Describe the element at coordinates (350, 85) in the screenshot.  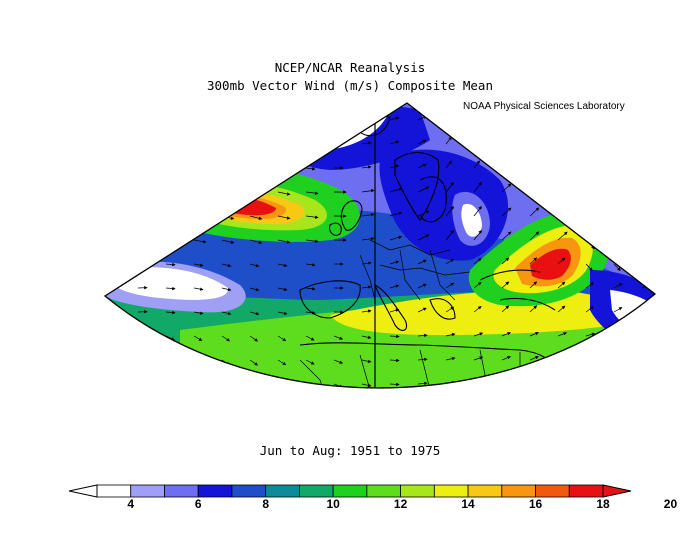
I see `chart-subtitle: 300mb Vector Wind (m/s) Composite Mean` at that location.